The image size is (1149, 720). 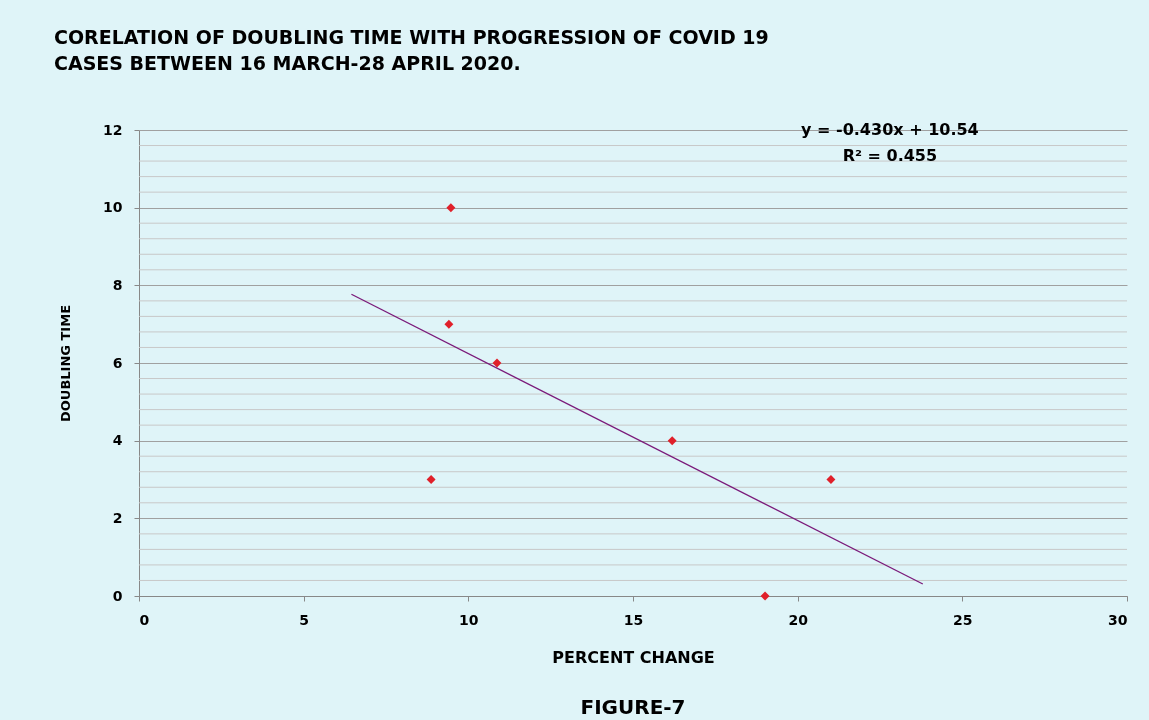 What do you see at coordinates (113, 129) in the screenshot?
I see `y-tick-label: 12` at bounding box center [113, 129].